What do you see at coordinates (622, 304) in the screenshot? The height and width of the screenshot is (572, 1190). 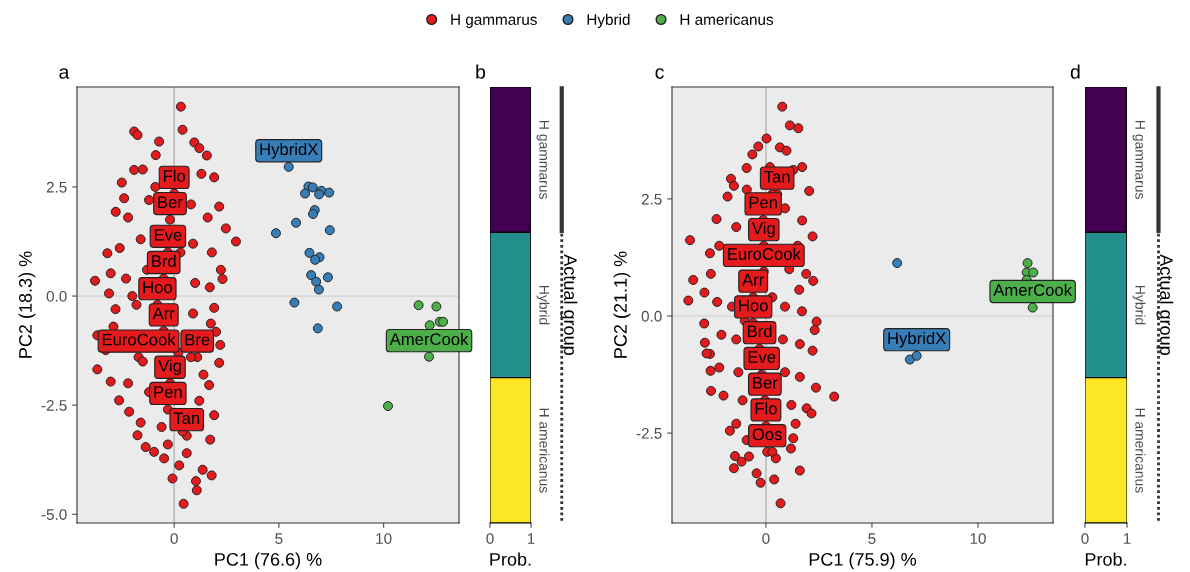 I see `y-axis-title: PC2 (21.1) %` at bounding box center [622, 304].